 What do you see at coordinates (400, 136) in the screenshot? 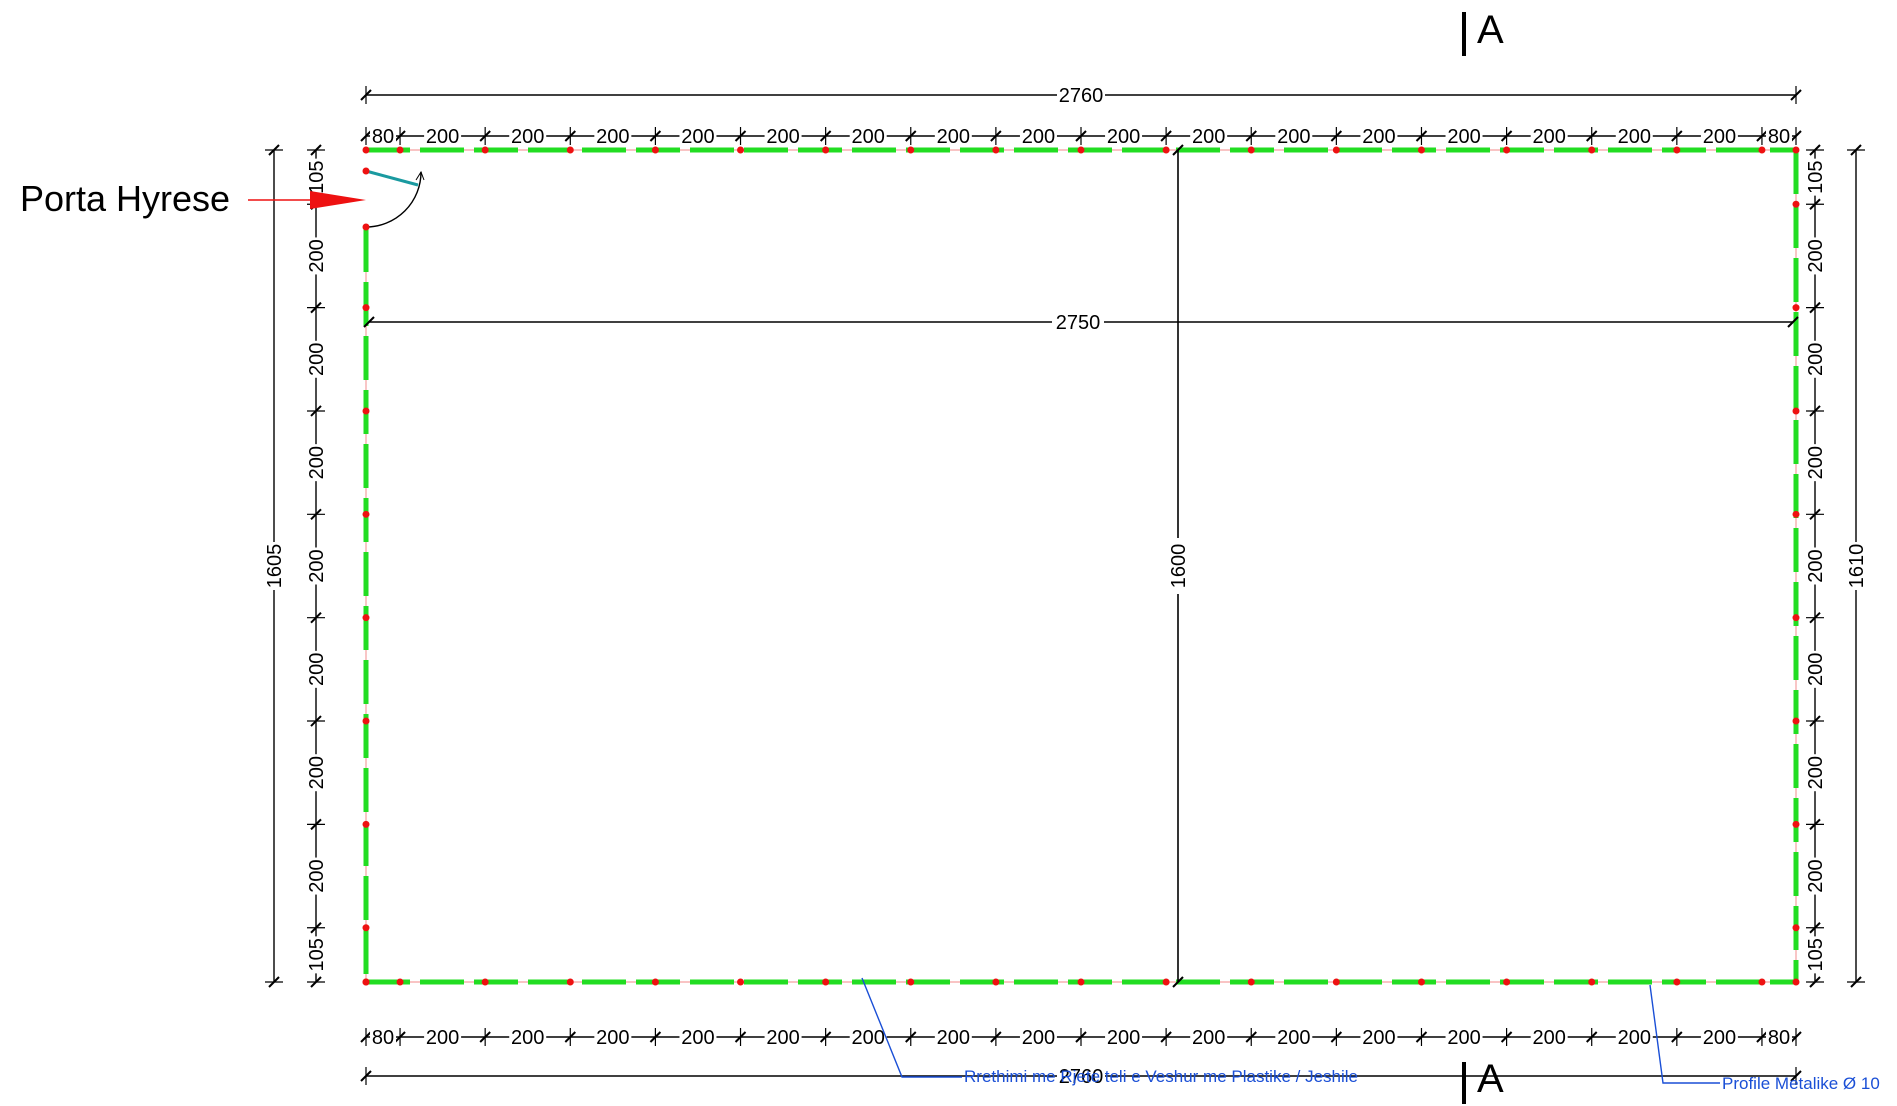
I see `seg-top-tick-1-tick` at bounding box center [400, 136].